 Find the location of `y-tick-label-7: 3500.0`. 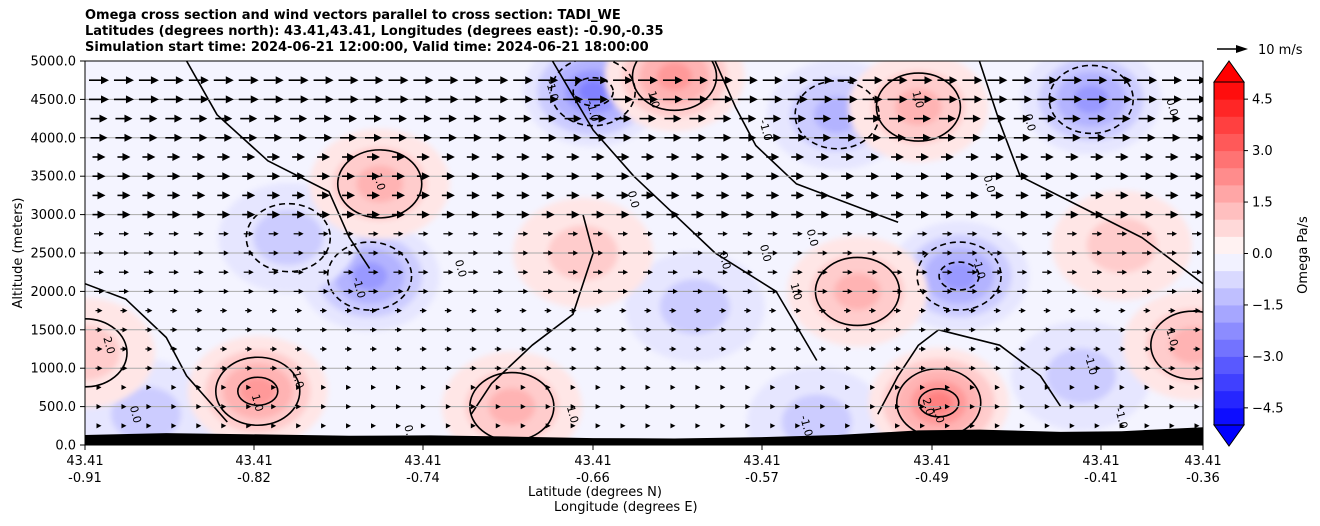

y-tick-label-7: 3500.0 is located at coordinates (54, 177).